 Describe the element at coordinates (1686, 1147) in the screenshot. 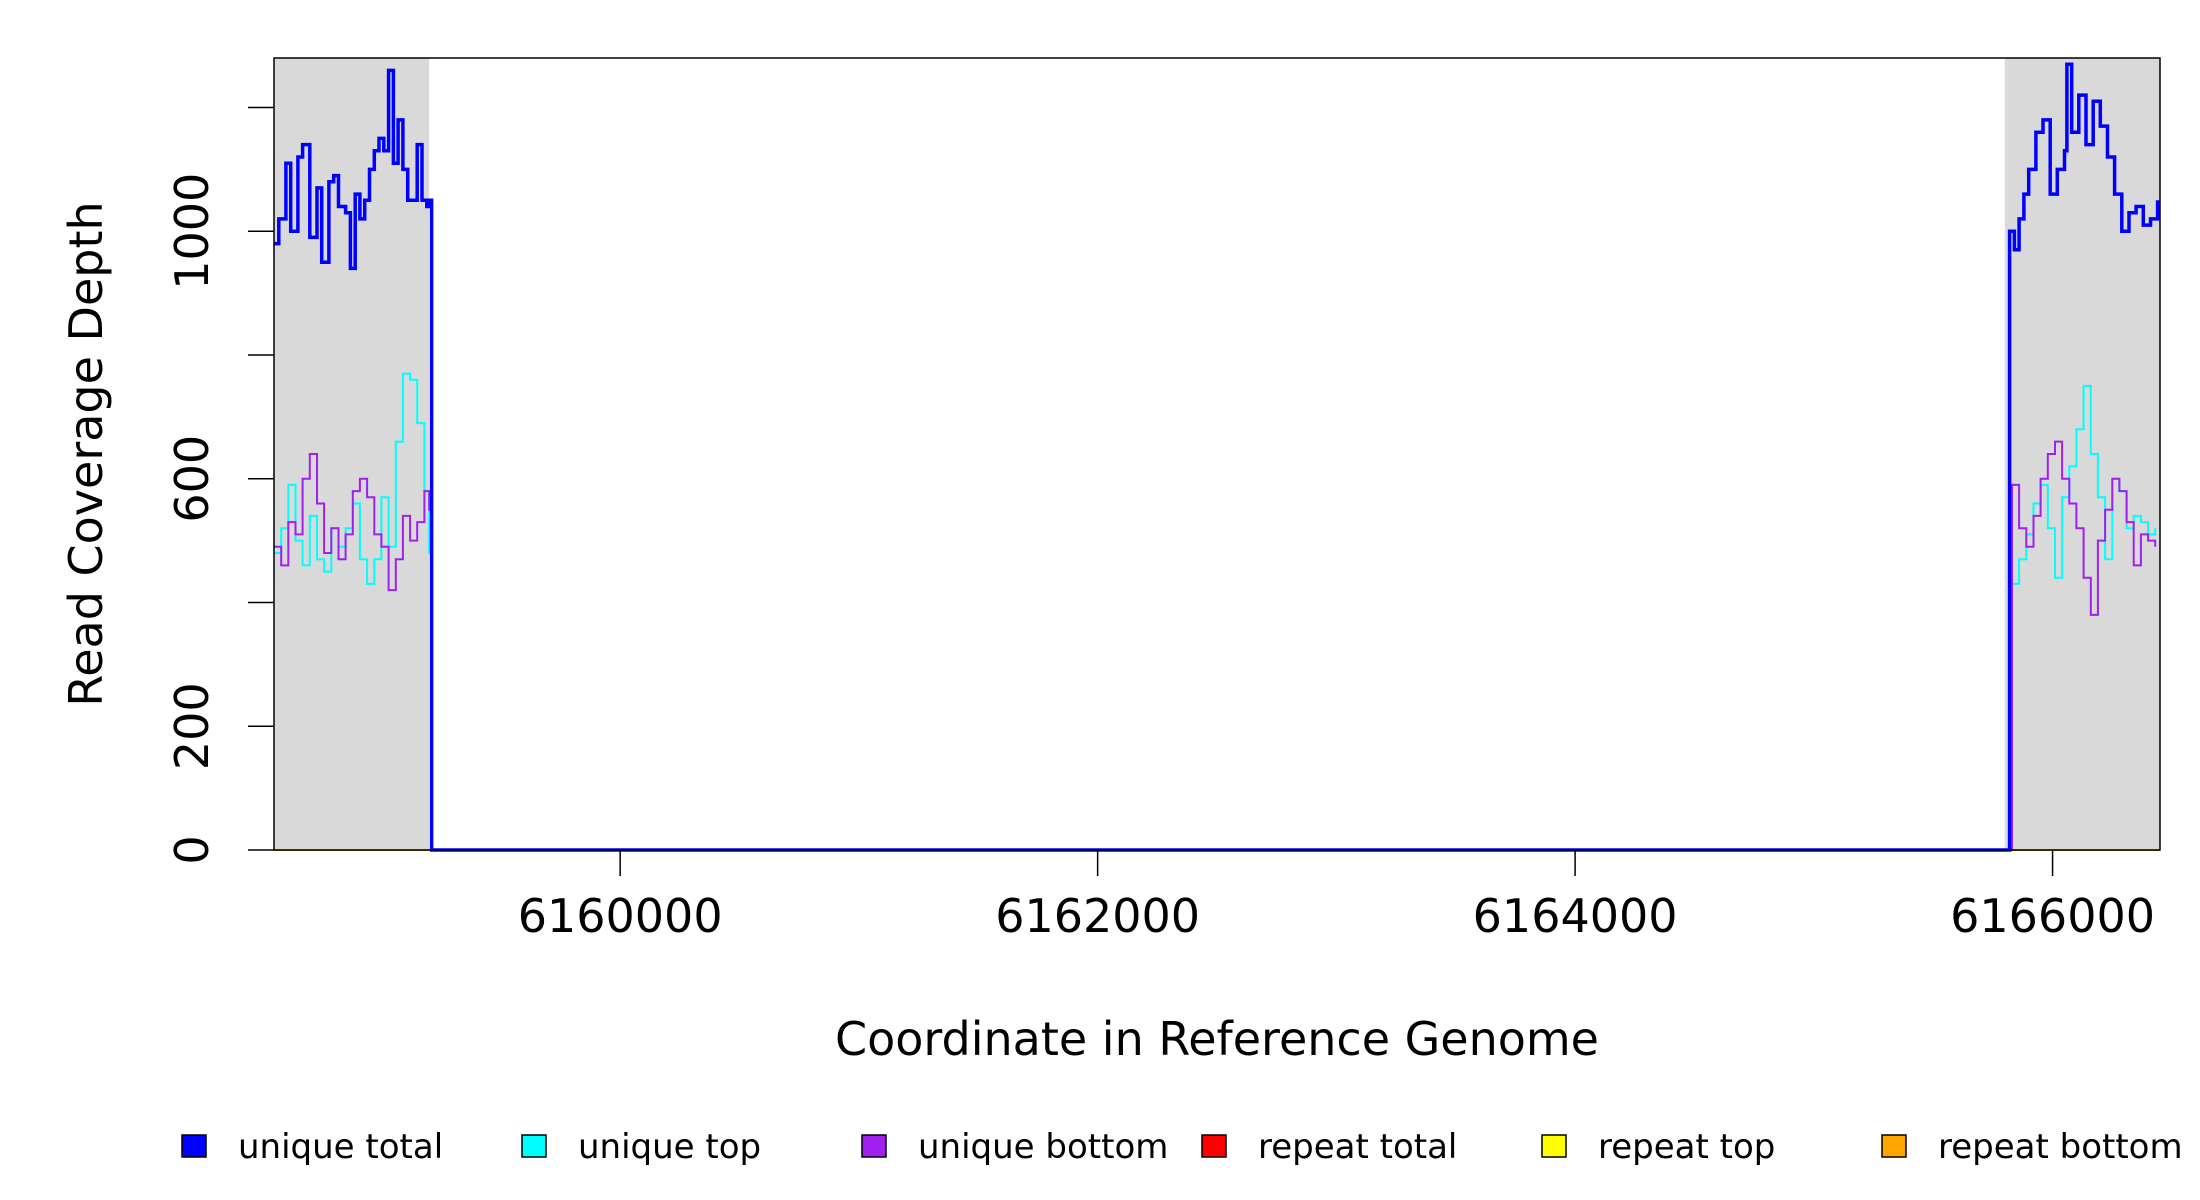

I see `legend-label-repeat-top: repeat top` at that location.